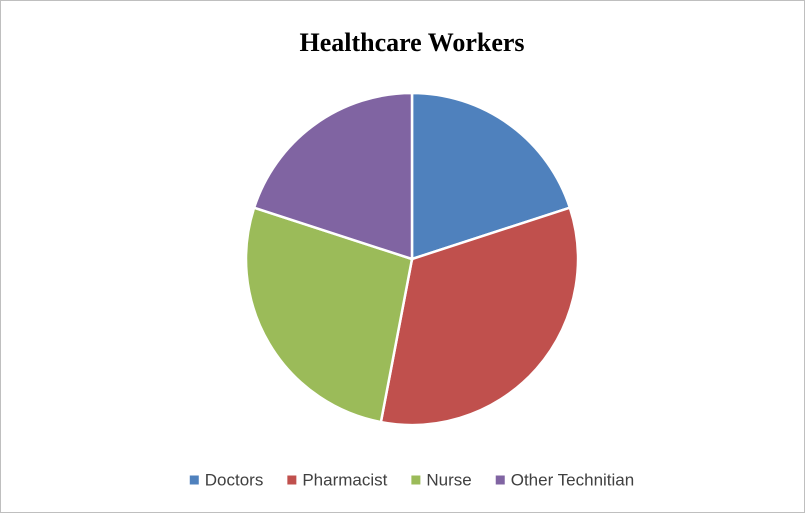 The height and width of the screenshot is (514, 806). I want to click on chart-title: Healthcare Workers, so click(411, 42).